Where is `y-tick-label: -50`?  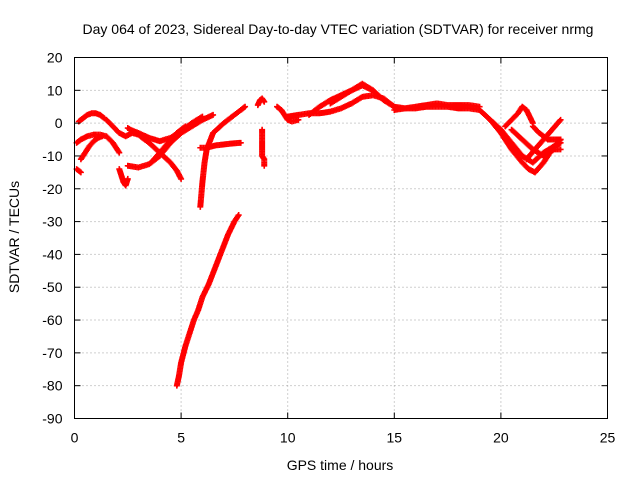
y-tick-label: -50 is located at coordinates (52, 287).